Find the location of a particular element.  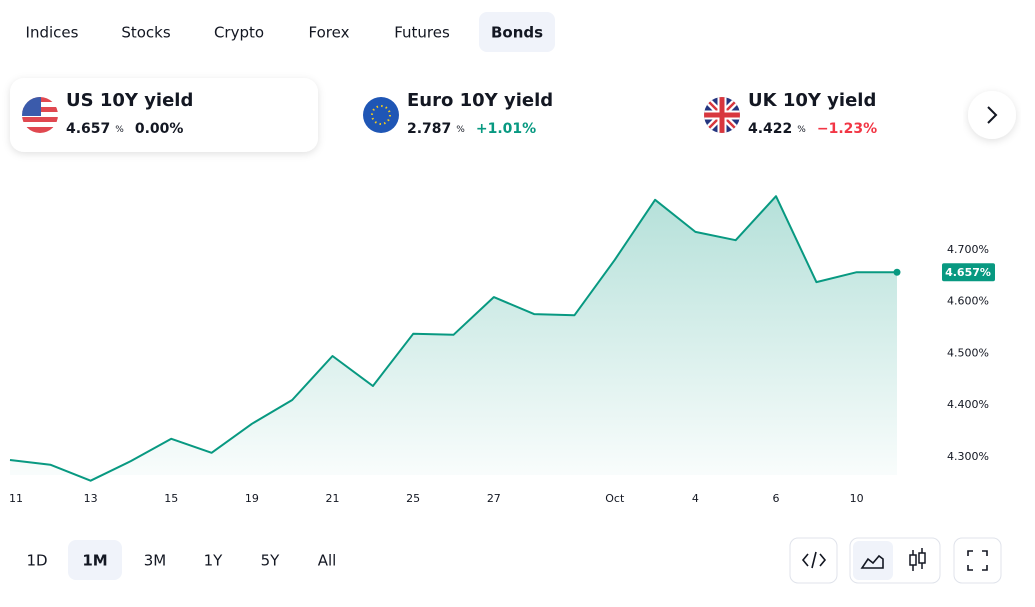

range-button: 3M is located at coordinates (155, 561).